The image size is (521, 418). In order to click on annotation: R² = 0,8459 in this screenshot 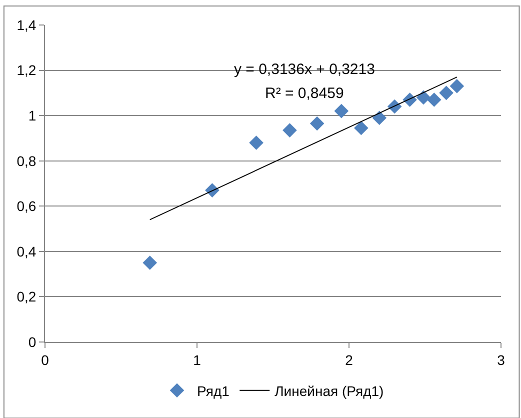, I will do `click(304, 93)`.